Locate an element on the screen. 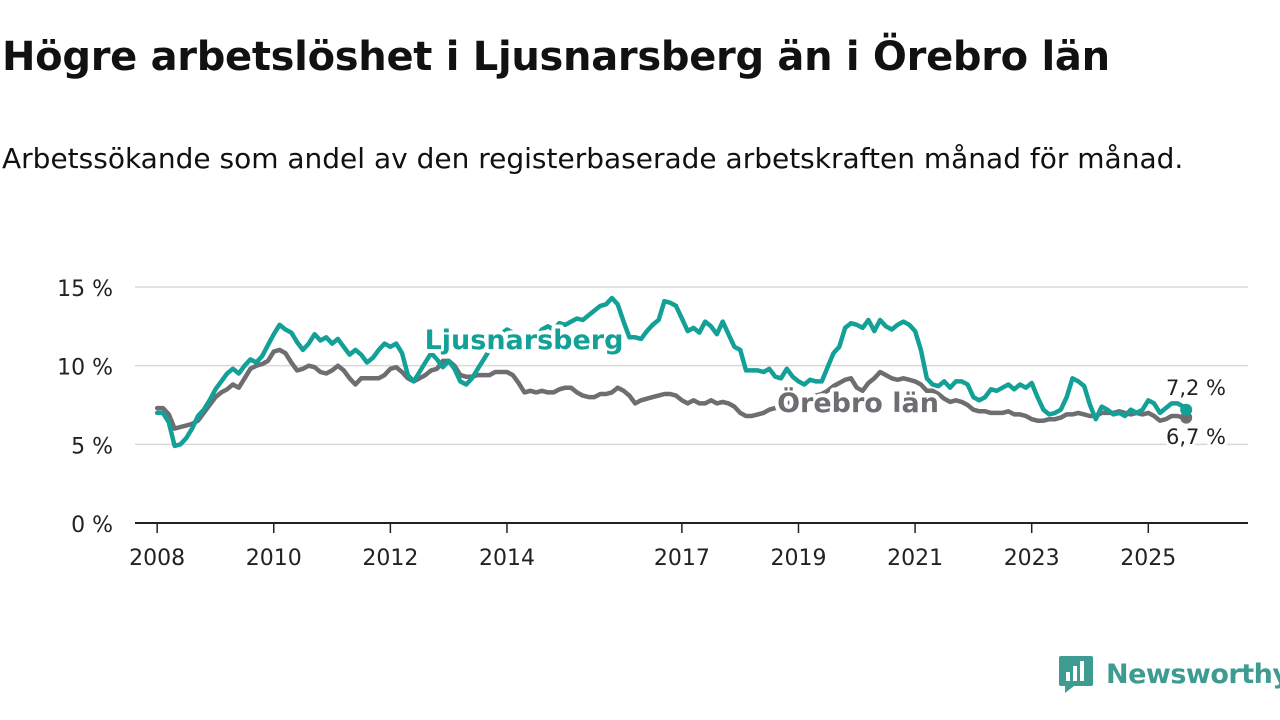 Image resolution: width=1280 pixels, height=720 pixels. newsworthy-wordmark: Newsworthy is located at coordinates (1193, 674).